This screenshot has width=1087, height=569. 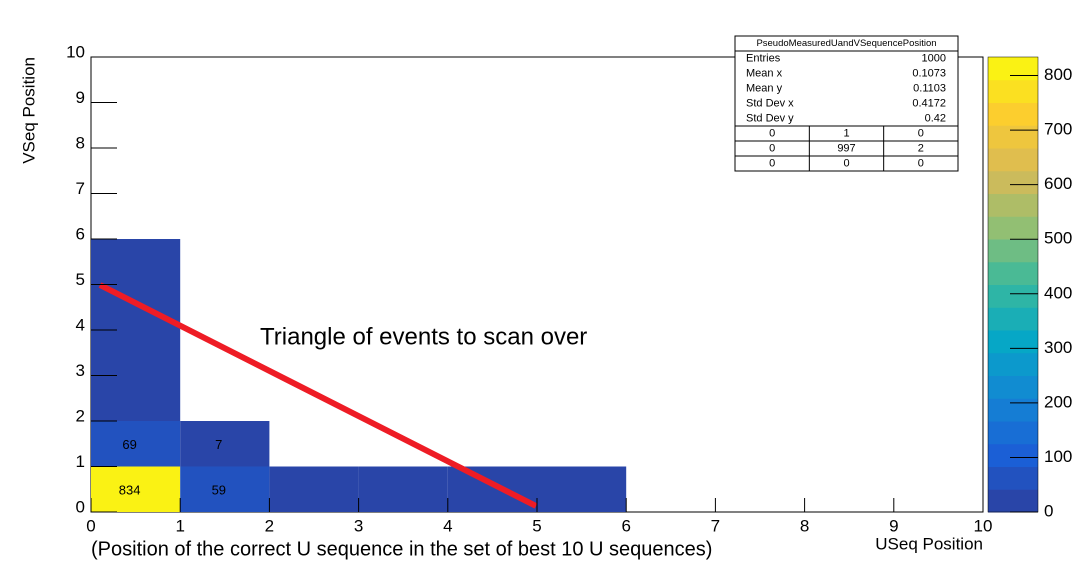 What do you see at coordinates (80, 461) in the screenshot?
I see `y-tick-label: 1` at bounding box center [80, 461].